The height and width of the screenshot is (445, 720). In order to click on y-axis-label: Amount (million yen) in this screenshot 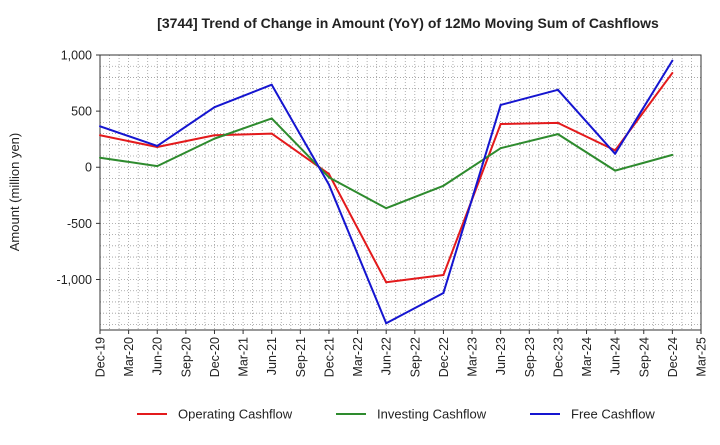, I will do `click(14, 192)`.